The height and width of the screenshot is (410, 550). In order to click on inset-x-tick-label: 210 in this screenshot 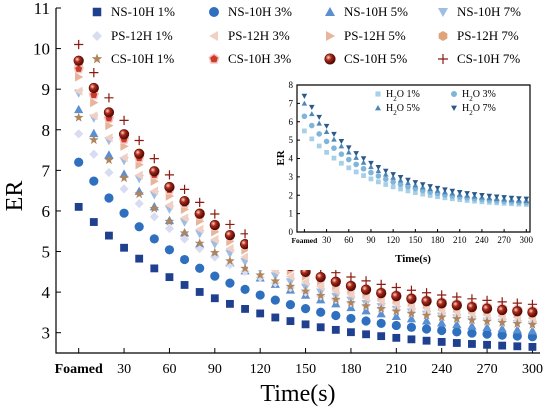, I will do `click(460, 240)`.